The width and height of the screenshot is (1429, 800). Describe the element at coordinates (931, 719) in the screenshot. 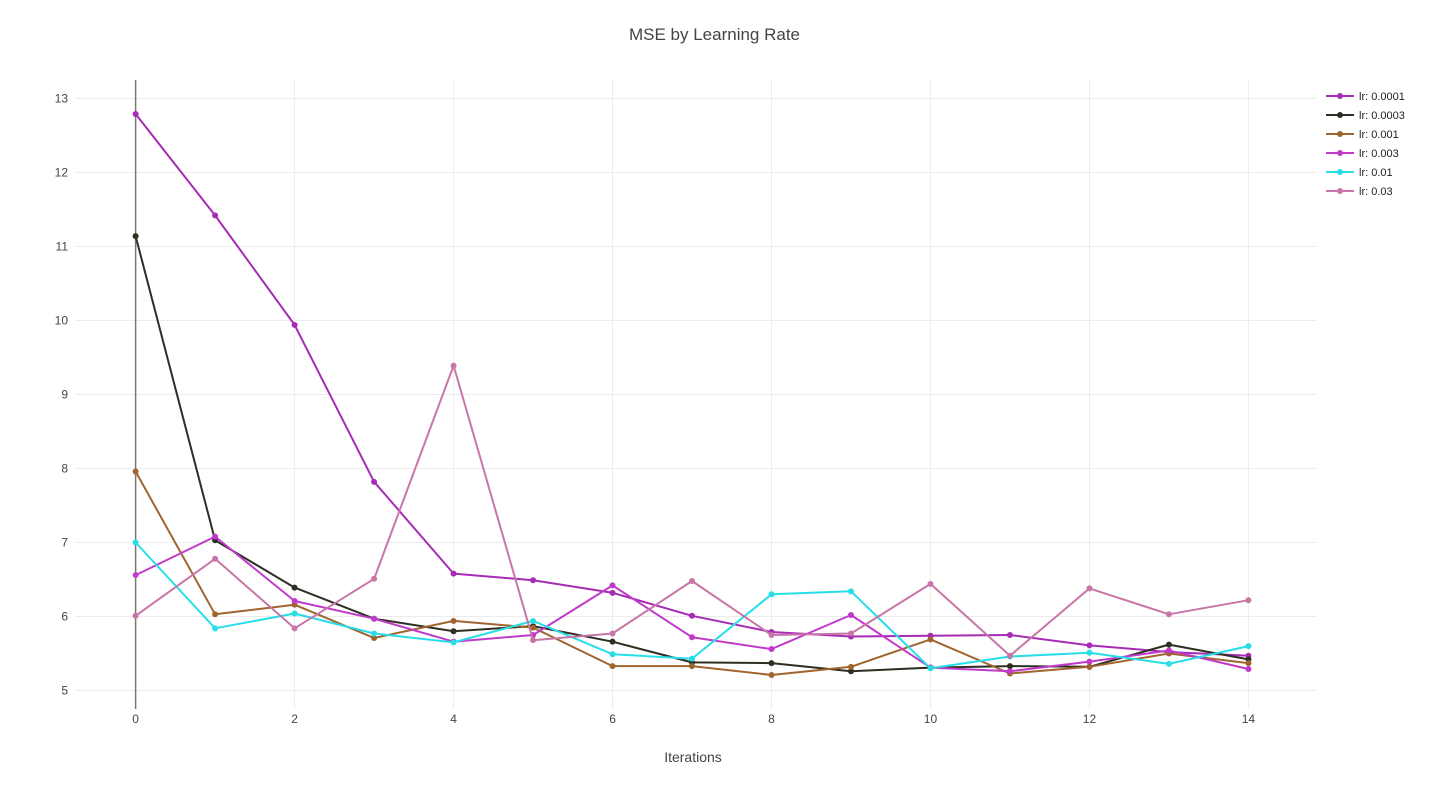

I see `x-tick-label: 10` at that location.